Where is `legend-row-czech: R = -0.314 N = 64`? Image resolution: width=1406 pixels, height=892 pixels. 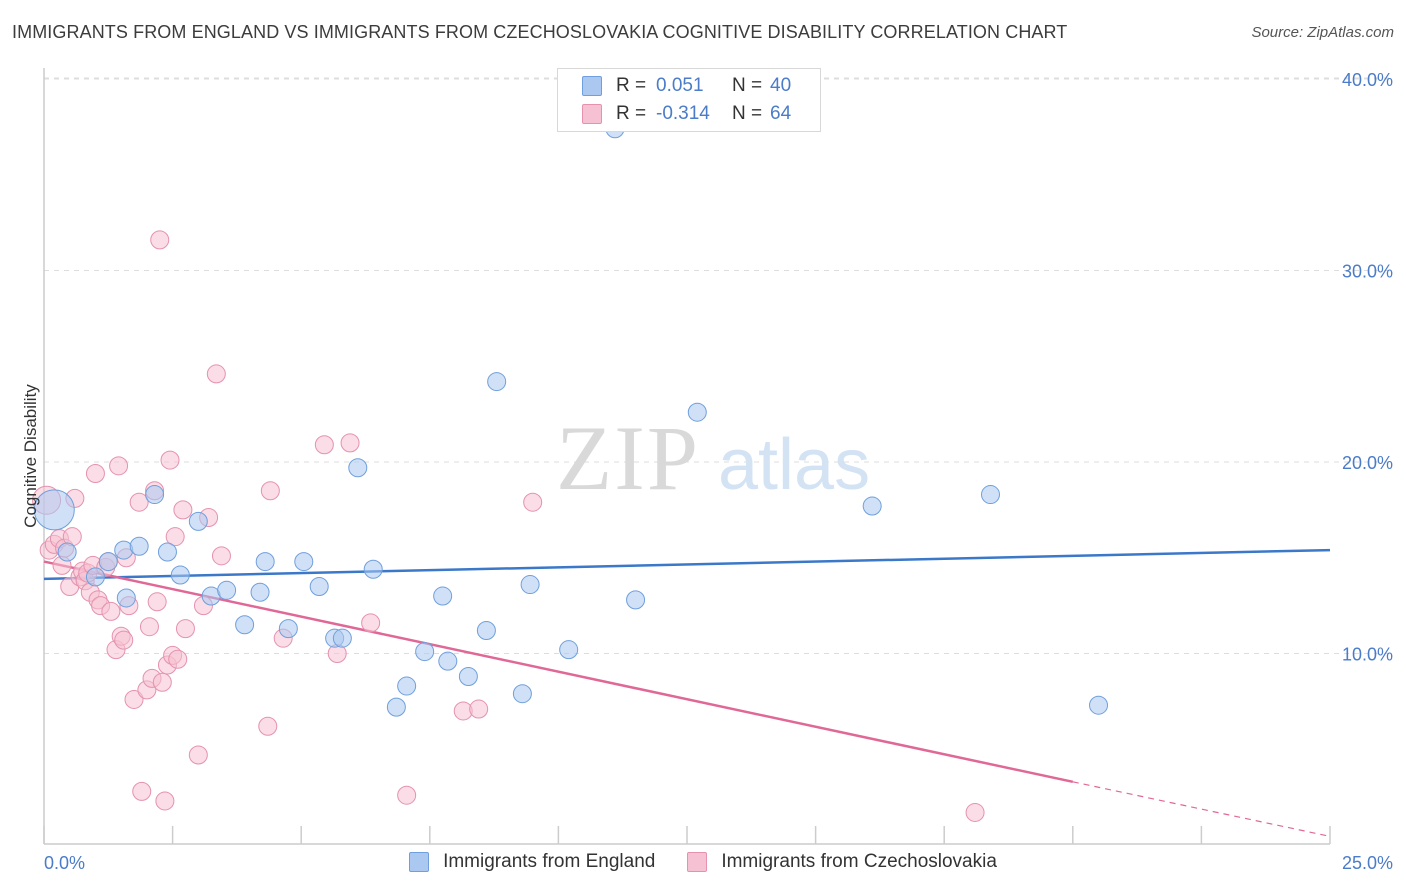
legend-row-czech: R = -0.314 N = 64 is located at coordinates (686, 114).